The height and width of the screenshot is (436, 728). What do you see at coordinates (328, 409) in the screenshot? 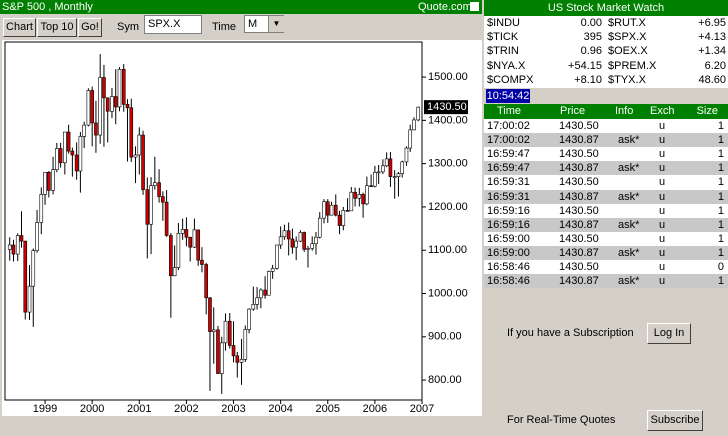
I see `x-tick-label: 2005` at bounding box center [328, 409].